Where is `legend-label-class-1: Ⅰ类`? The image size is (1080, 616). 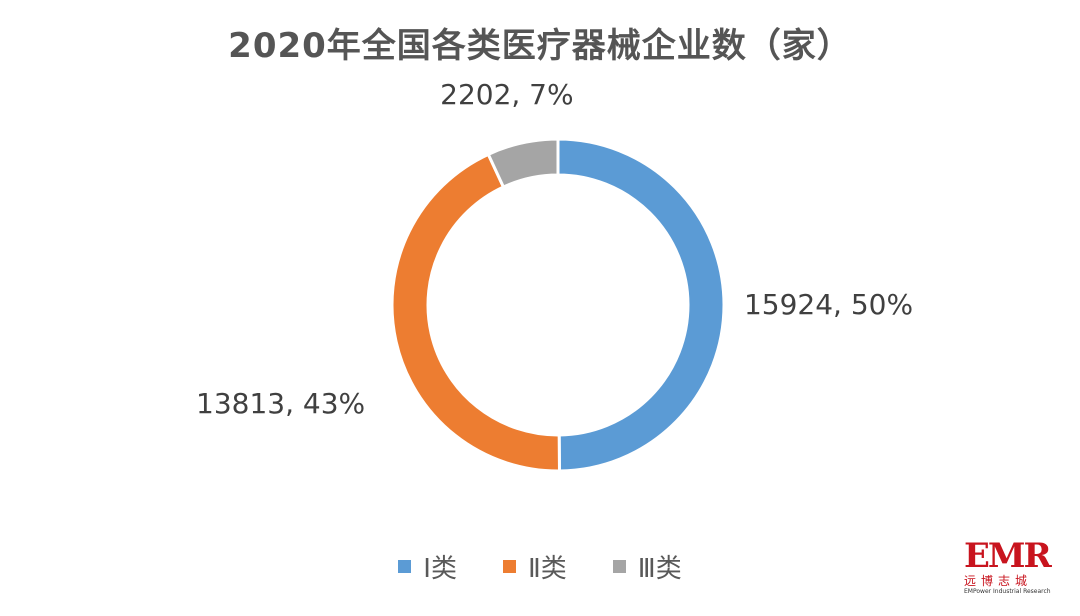 legend-label-class-1: Ⅰ类 is located at coordinates (440, 569).